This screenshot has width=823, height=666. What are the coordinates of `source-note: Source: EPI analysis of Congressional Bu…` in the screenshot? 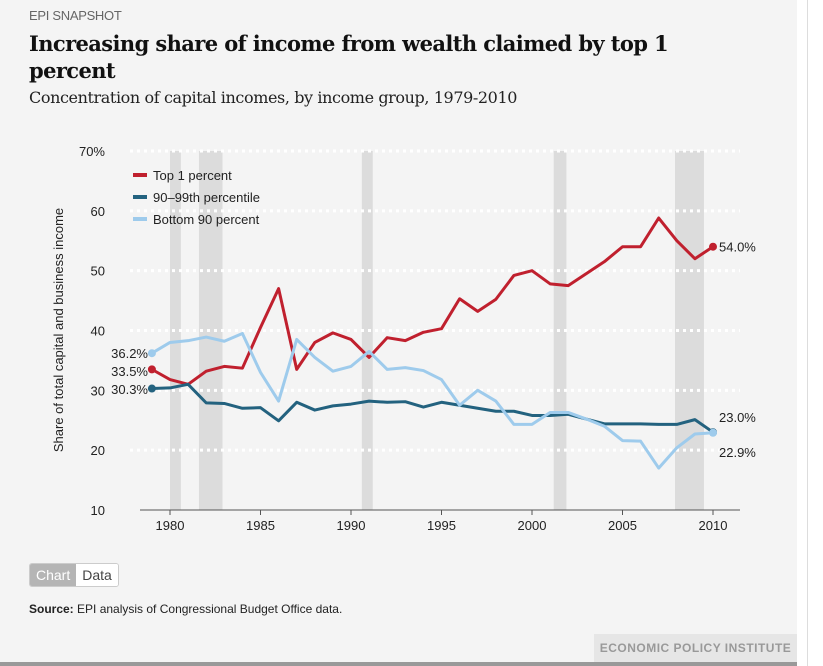 It's located at (185, 609).